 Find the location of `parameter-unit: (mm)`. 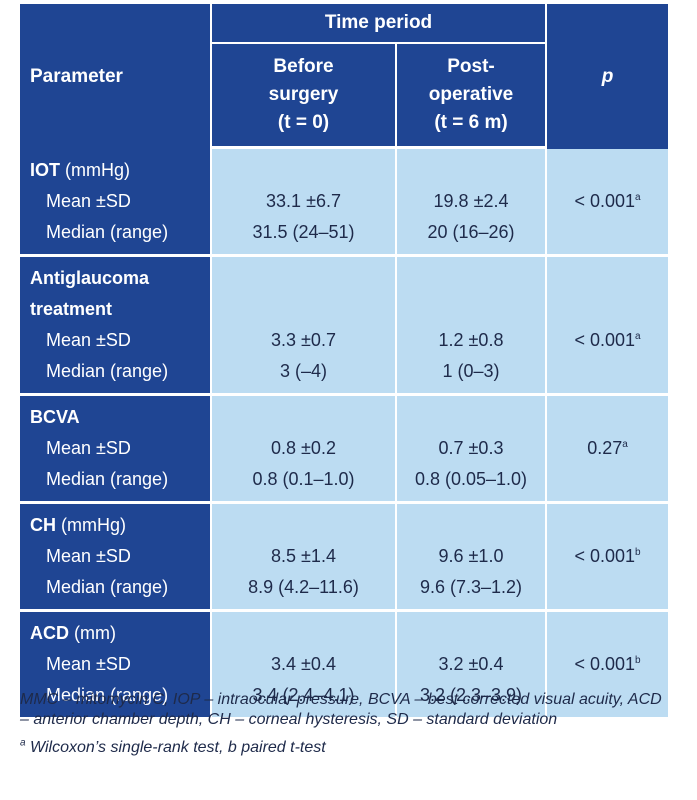

parameter-unit: (mm) is located at coordinates (92, 633).